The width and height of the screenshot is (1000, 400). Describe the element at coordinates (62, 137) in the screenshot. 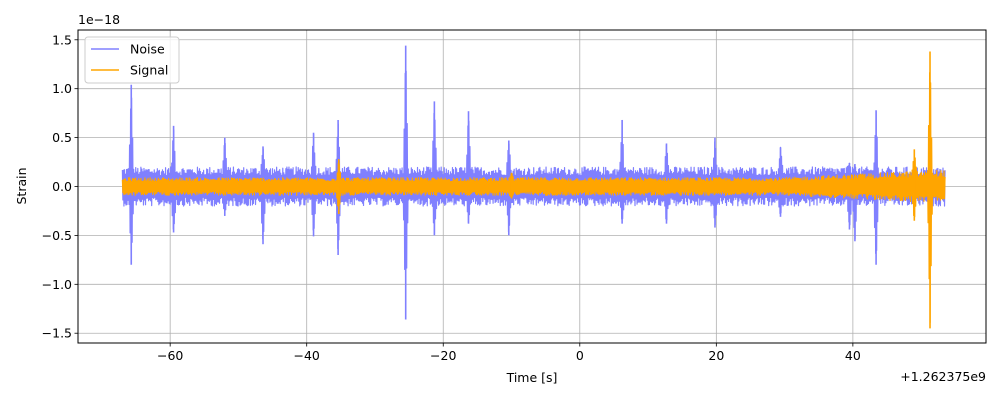

I see `y-tick-label: 0.5` at that location.